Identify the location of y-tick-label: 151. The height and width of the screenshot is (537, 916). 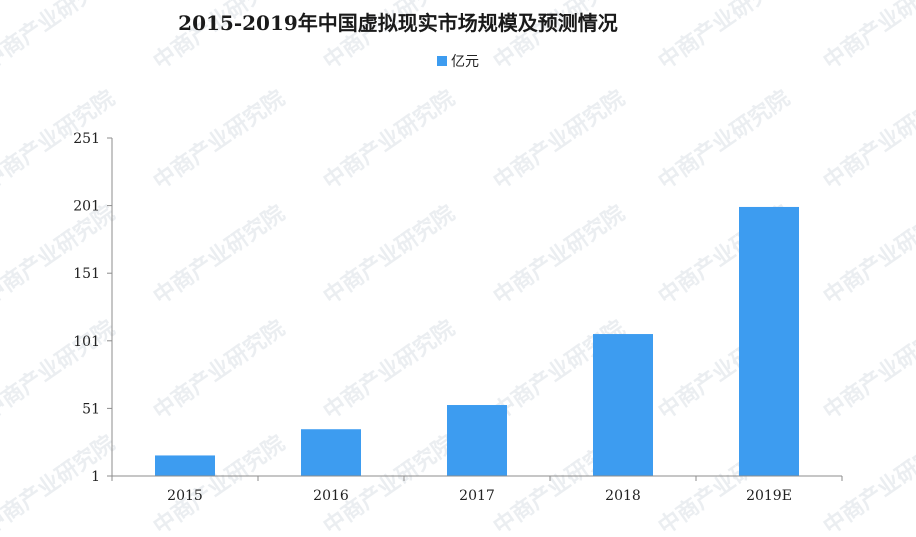
(86, 274).